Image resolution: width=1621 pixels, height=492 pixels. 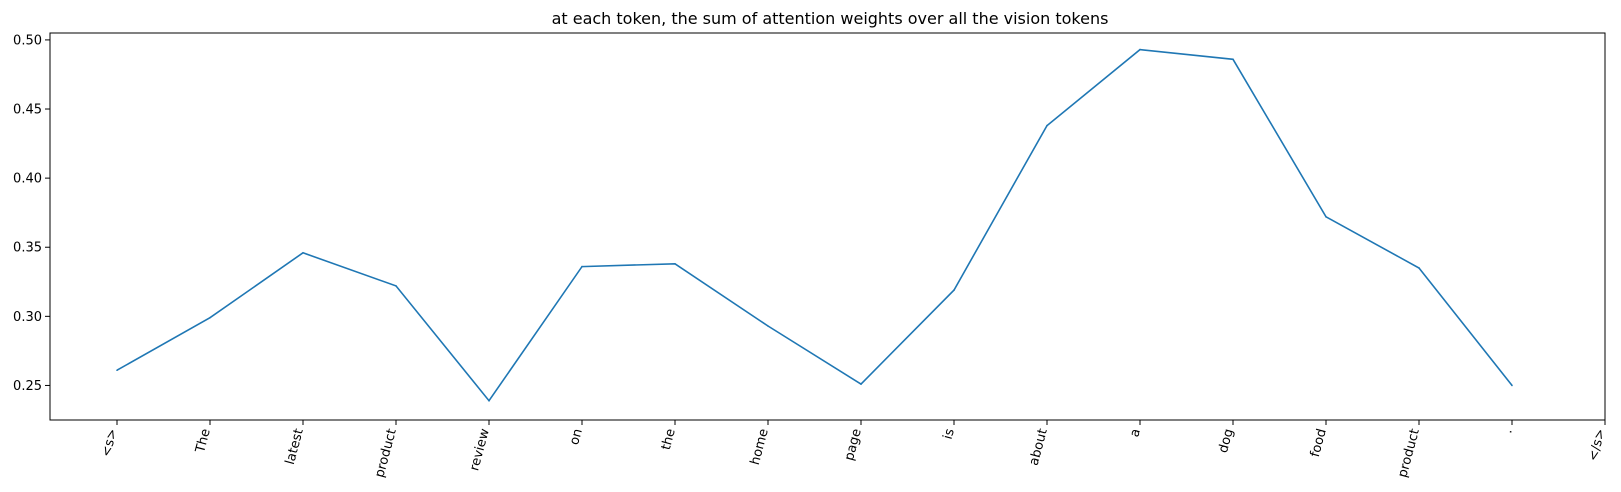 What do you see at coordinates (853, 444) in the screenshot?
I see `x-tick-label: page` at bounding box center [853, 444].